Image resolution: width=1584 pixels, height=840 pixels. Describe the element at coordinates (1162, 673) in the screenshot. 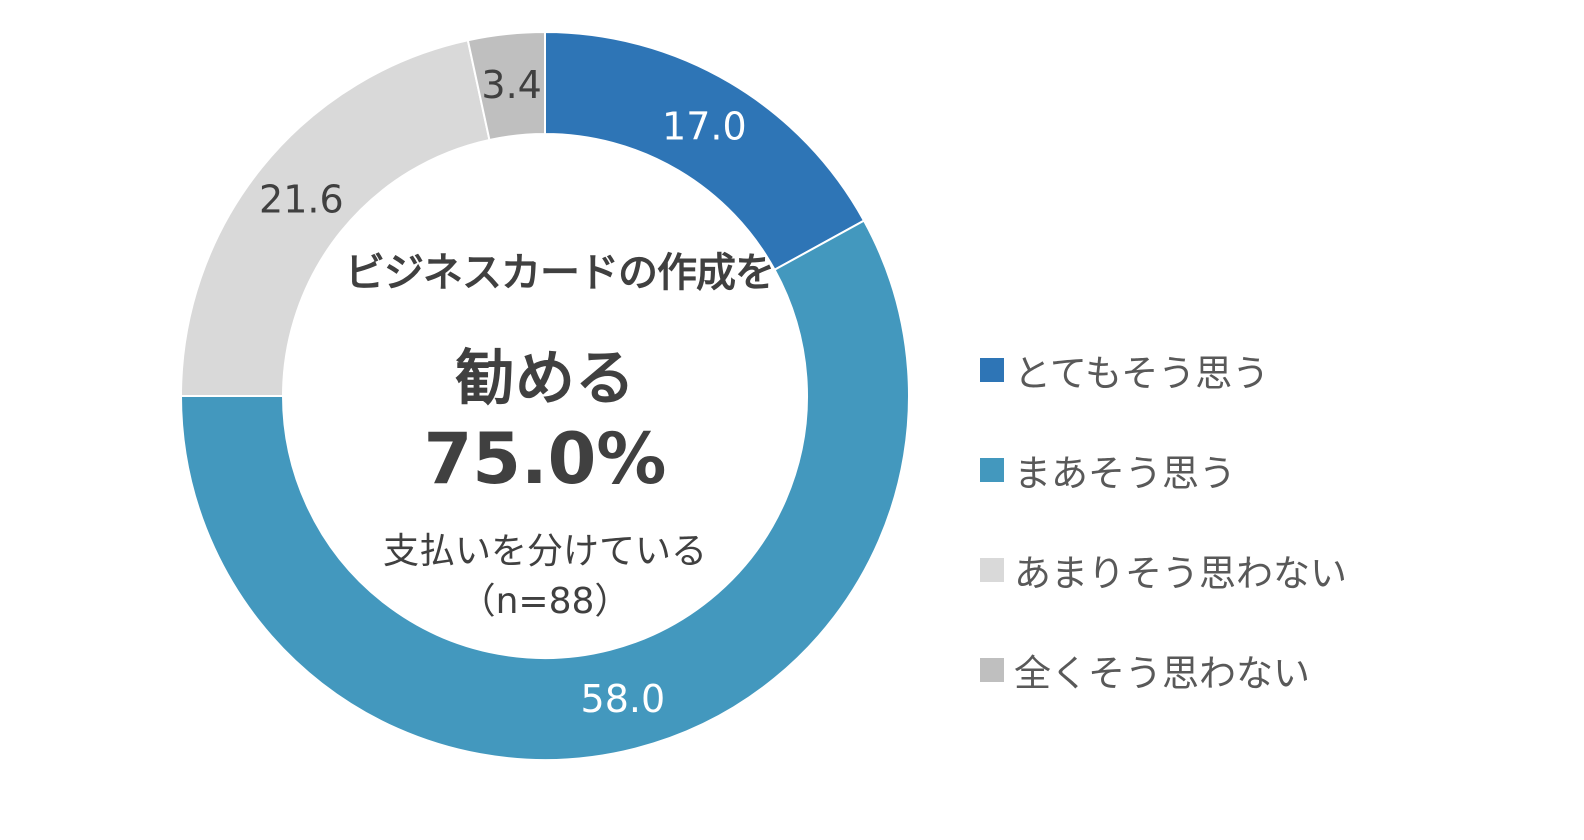

I see `legend-label: 全くそう思わない` at that location.